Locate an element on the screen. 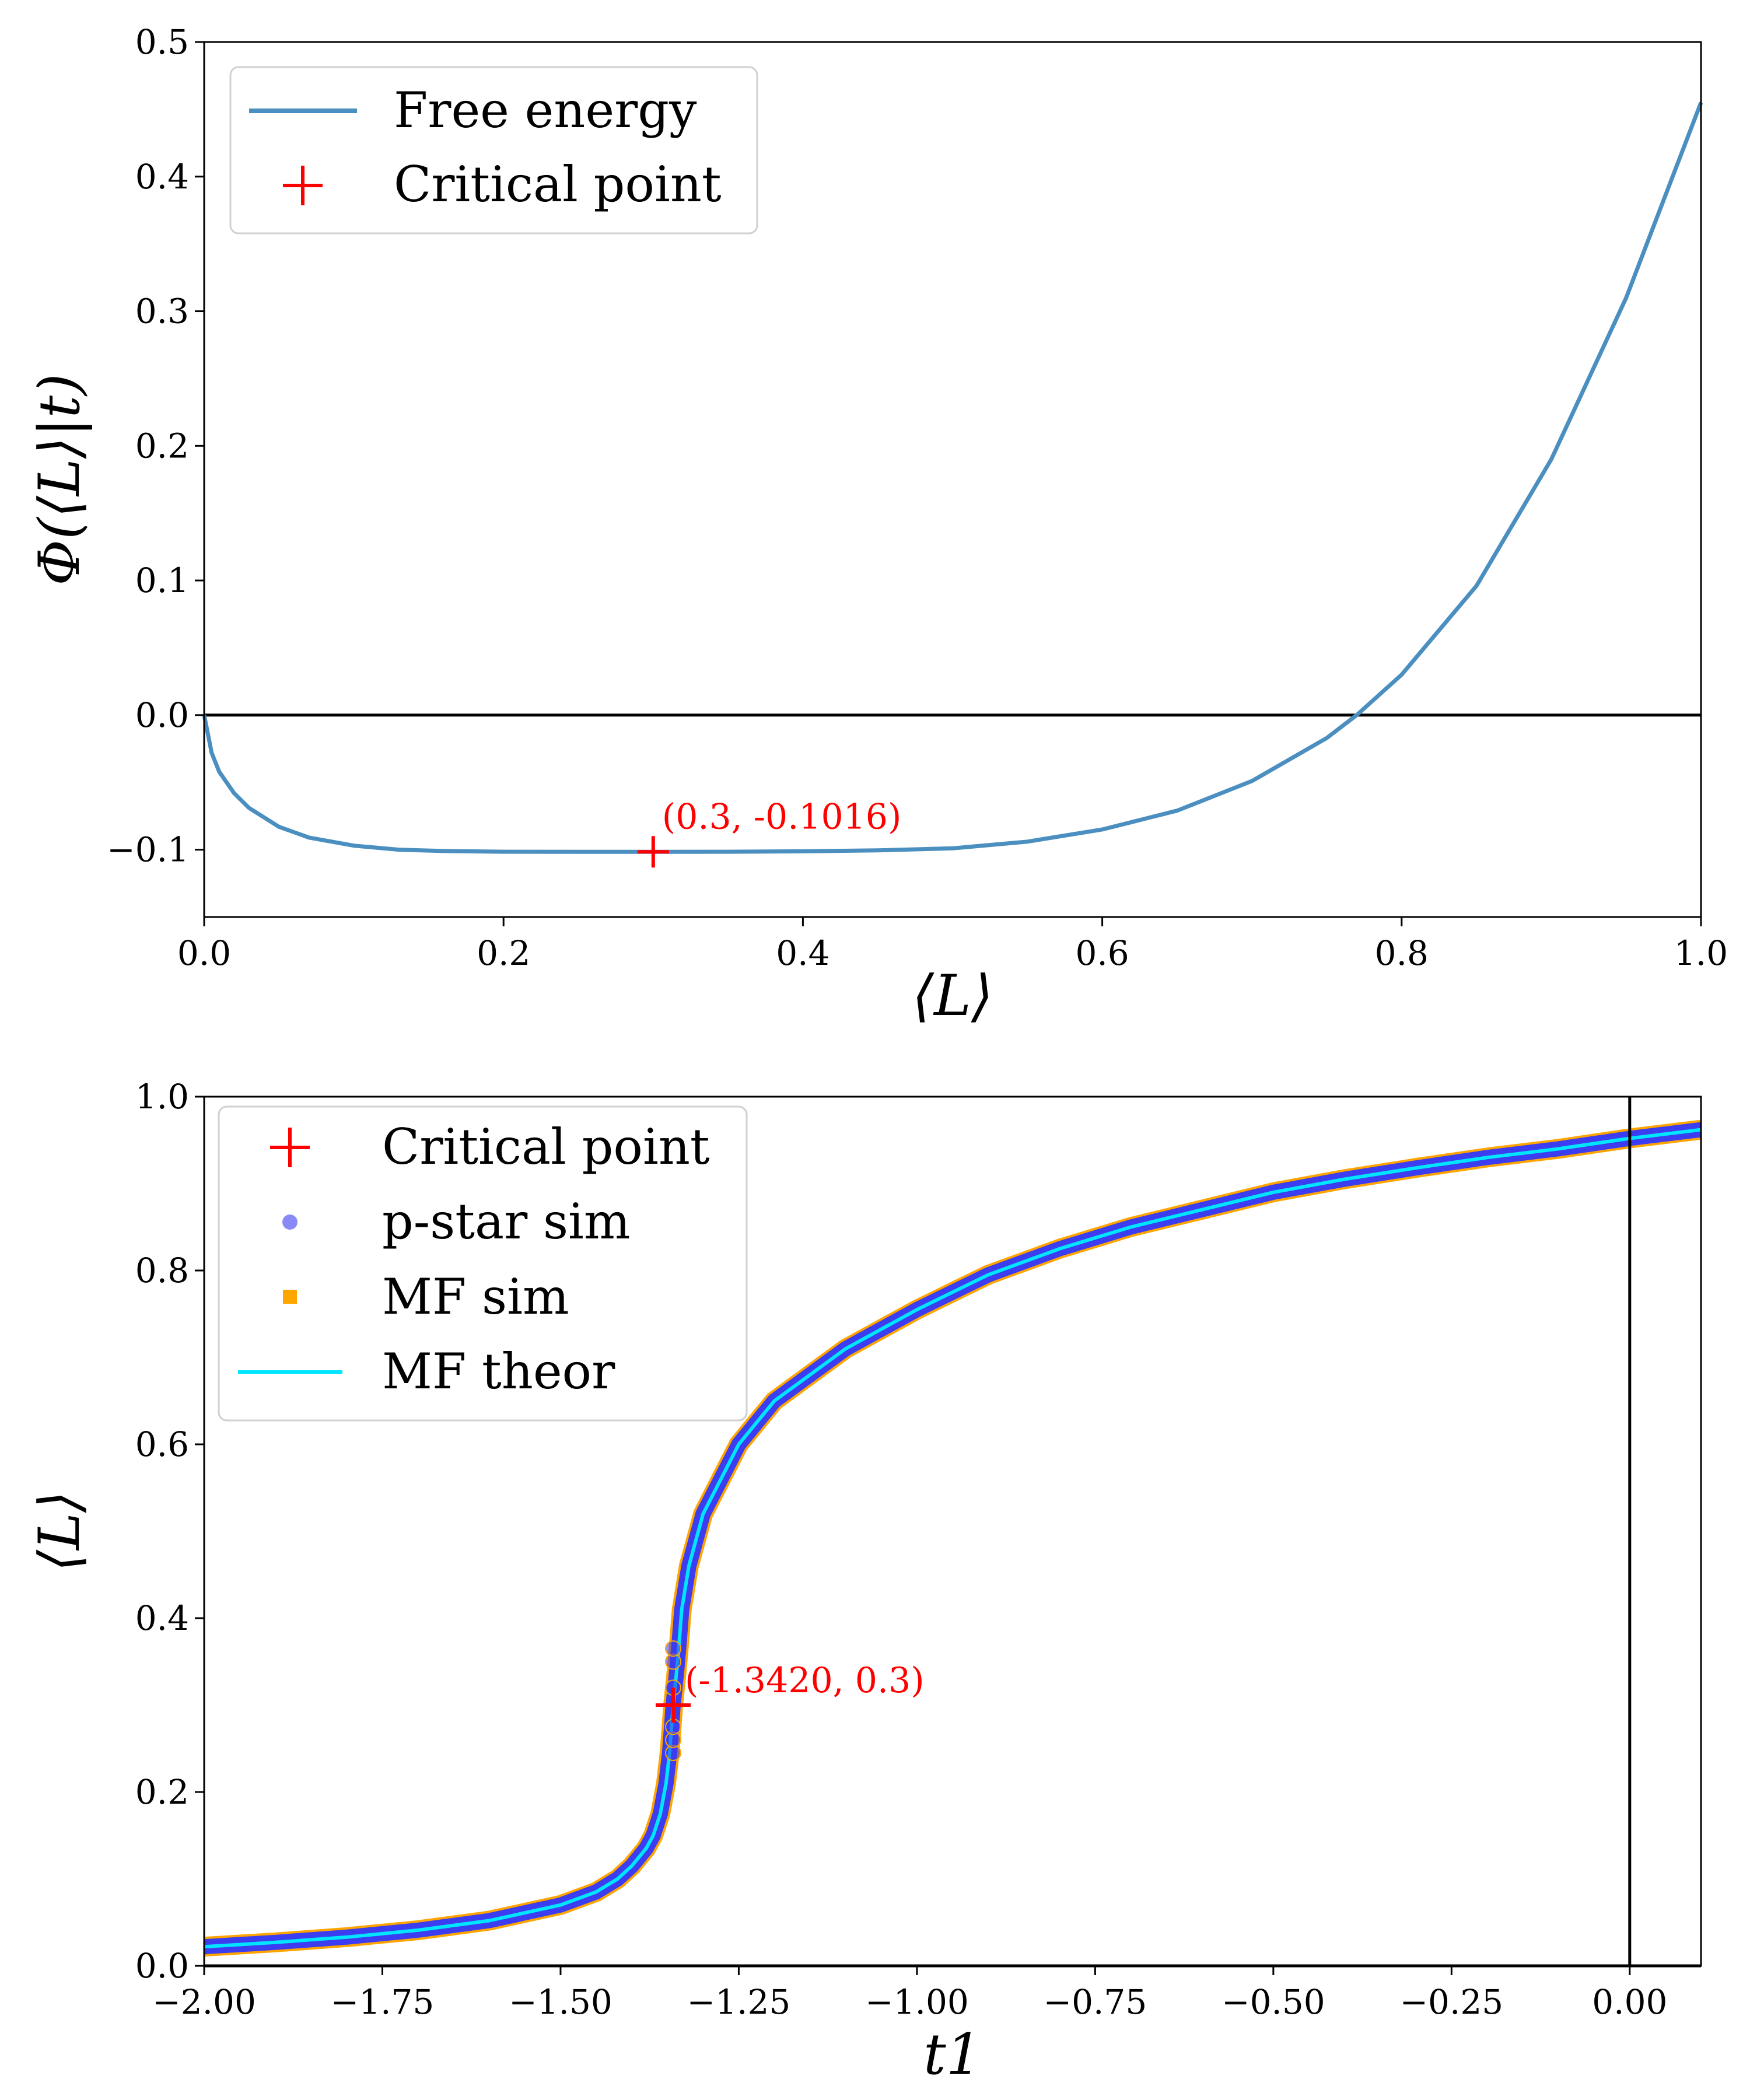 The image size is (1750, 2100). chart1-x-axis-label: ⟨L⟩ is located at coordinates (952, 995).